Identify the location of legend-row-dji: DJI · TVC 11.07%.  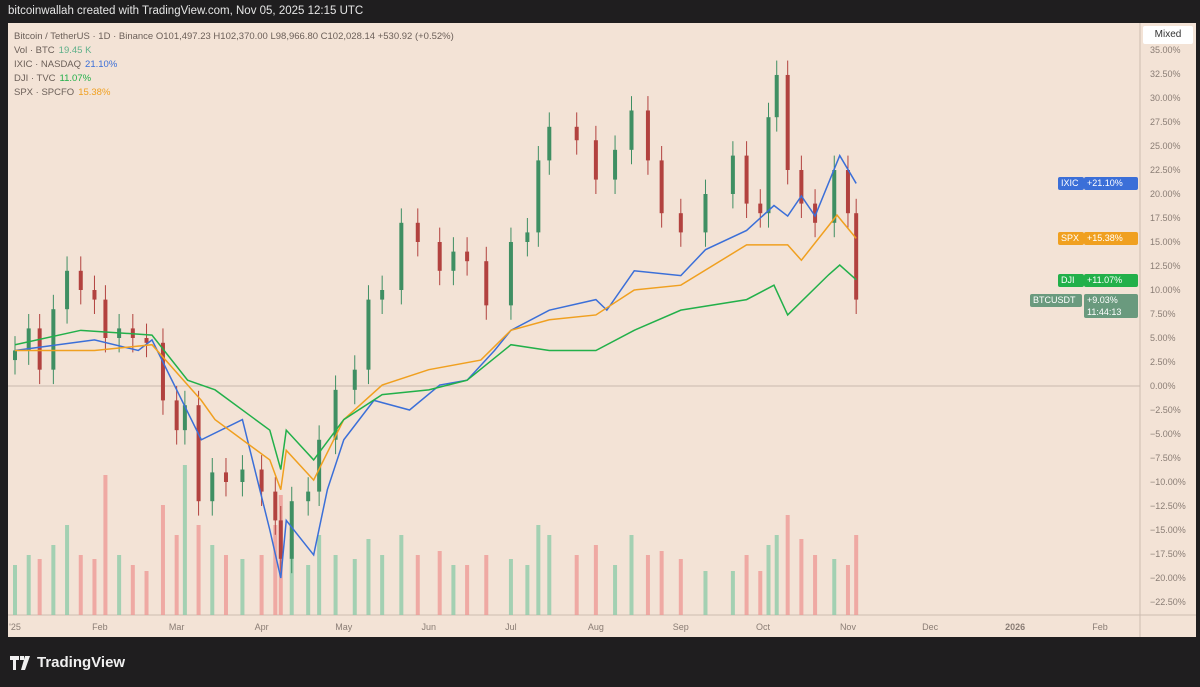
(234, 79).